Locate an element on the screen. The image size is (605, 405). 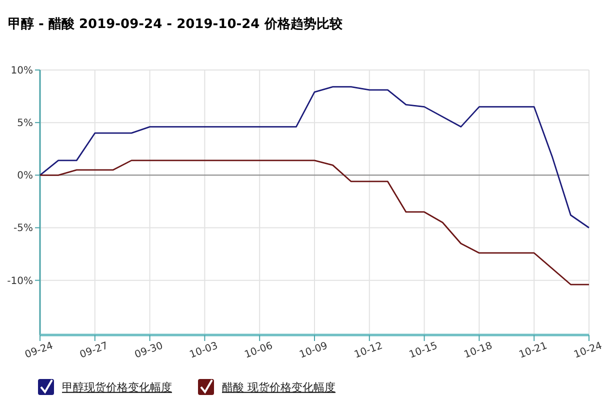
x-tick-label: 10-21 is located at coordinates (533, 350).